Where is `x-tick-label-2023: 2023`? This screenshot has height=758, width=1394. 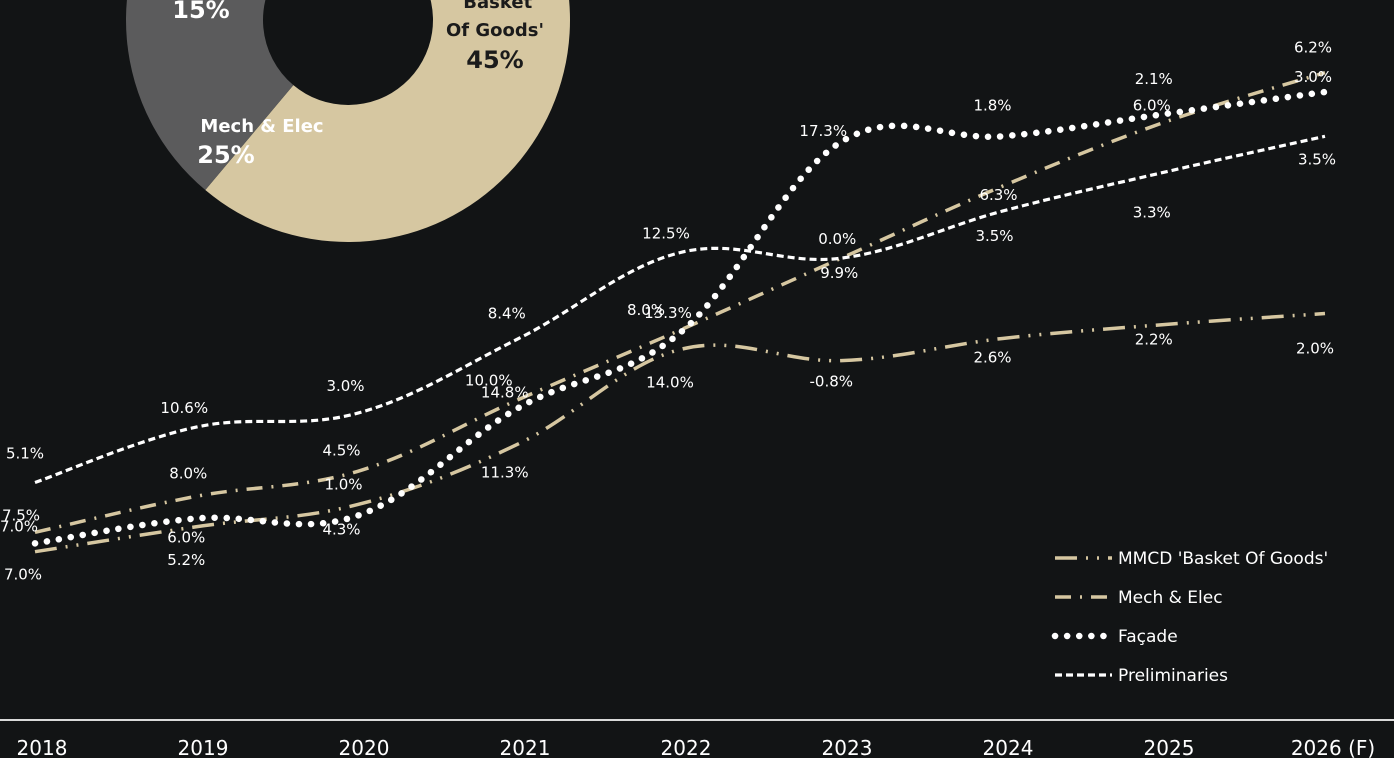
x-tick-label-2023: 2023 is located at coordinates (847, 747).